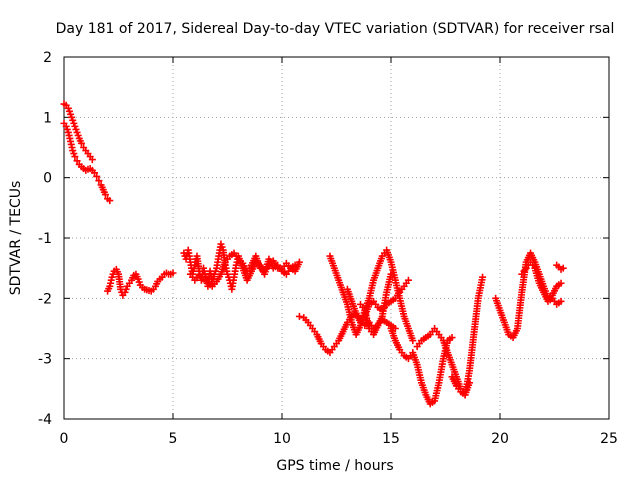  I want to click on y-tick-label: -4, so click(45, 420).